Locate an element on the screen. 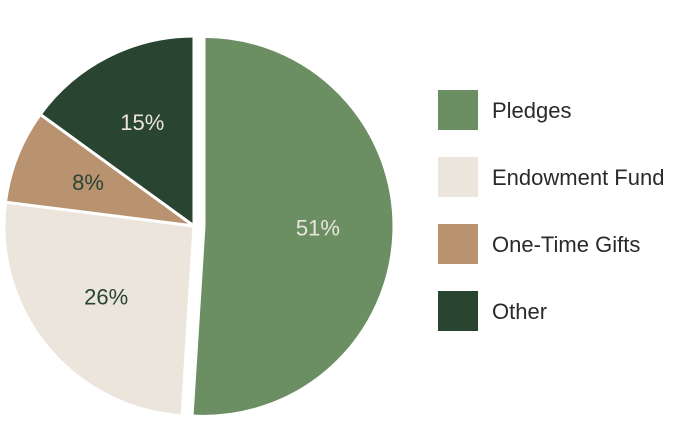 Image resolution: width=689 pixels, height=424 pixels. legend-label-endowment-fund: Endowment Fund is located at coordinates (578, 177).